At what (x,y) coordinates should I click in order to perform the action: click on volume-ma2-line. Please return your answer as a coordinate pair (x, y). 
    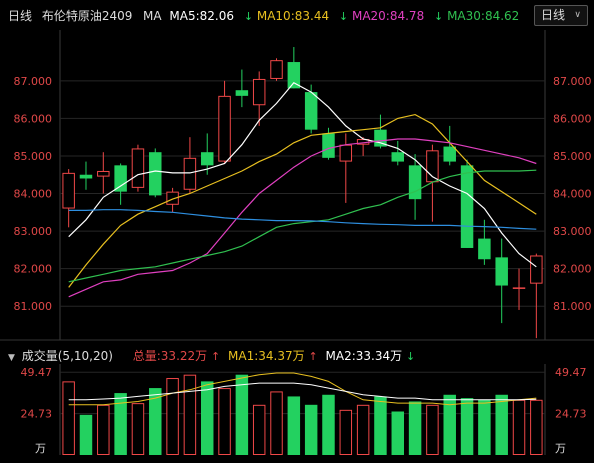
    Looking at the image, I should click on (302, 391).